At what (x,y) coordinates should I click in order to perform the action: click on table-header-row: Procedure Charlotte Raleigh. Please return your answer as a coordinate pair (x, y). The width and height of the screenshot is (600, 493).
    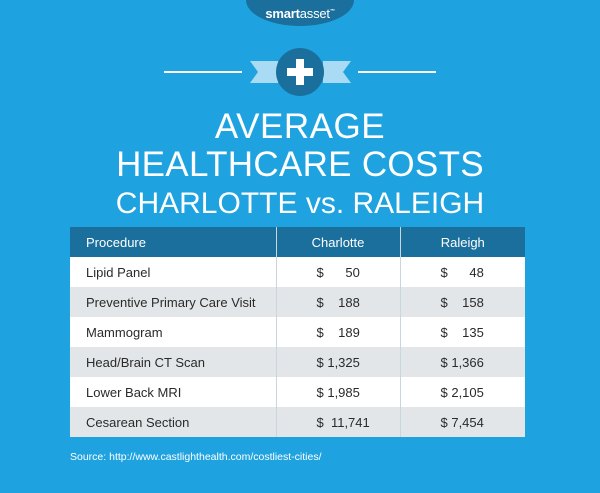
    Looking at the image, I should click on (297, 242).